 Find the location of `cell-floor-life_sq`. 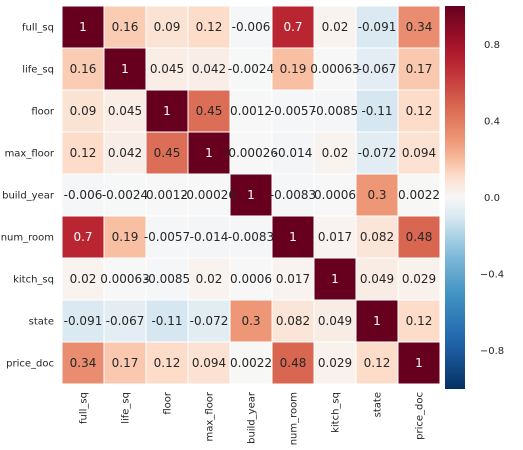

cell-floor-life_sq is located at coordinates (125, 111).